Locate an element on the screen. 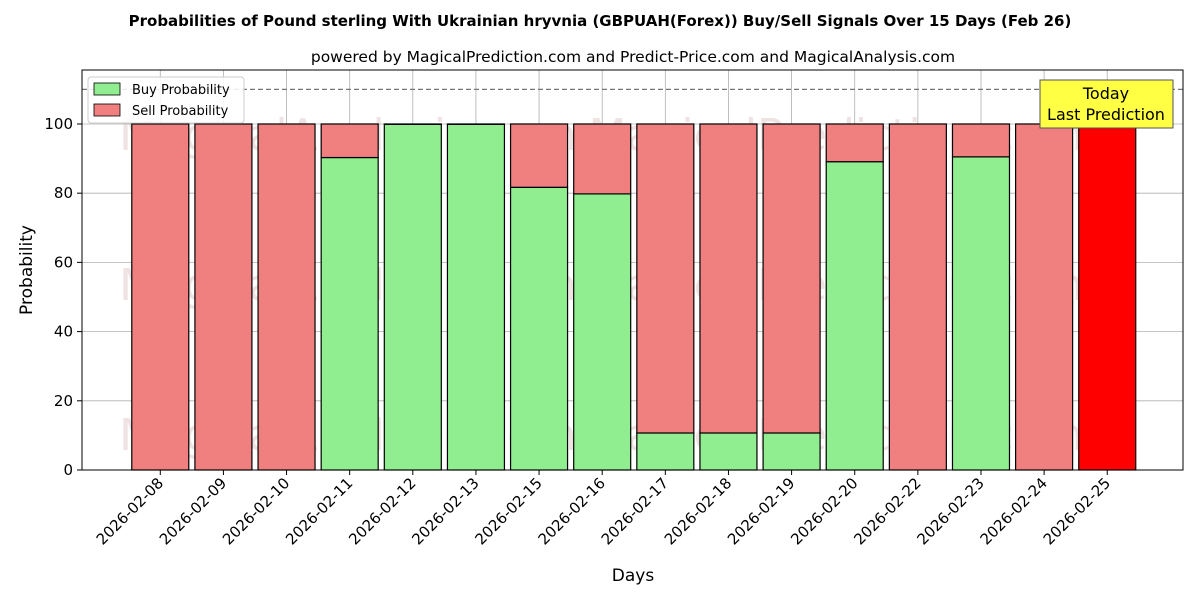 The width and height of the screenshot is (1200, 600). y-tick-label: 20 is located at coordinates (63, 401).